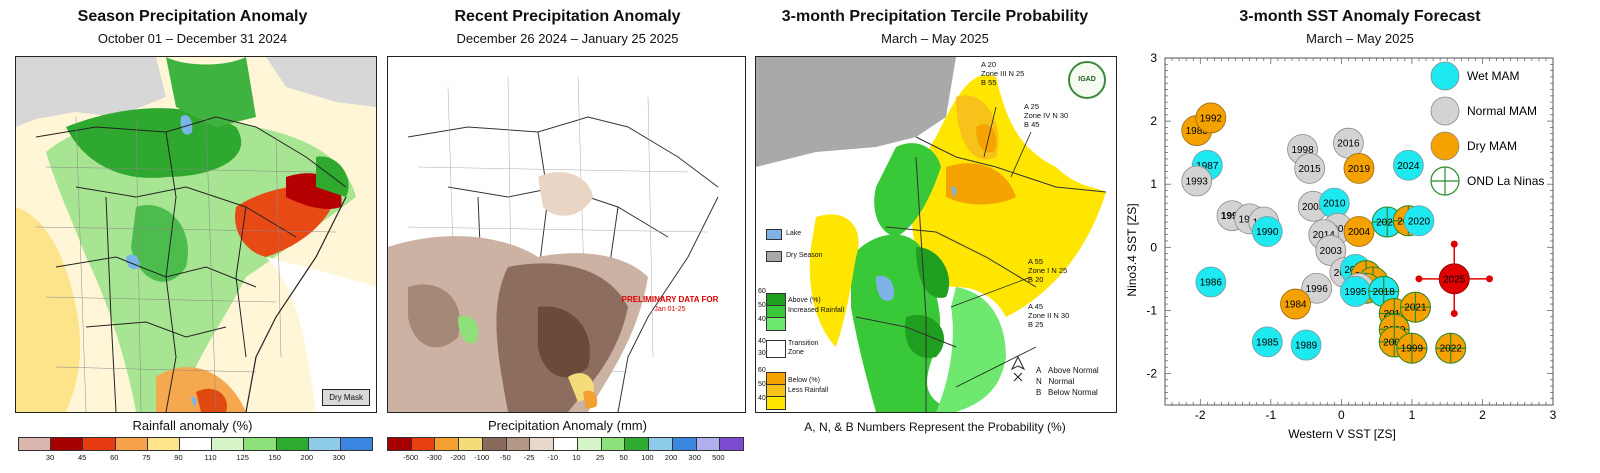  I want to click on point-2024: 2024, so click(1408, 165).